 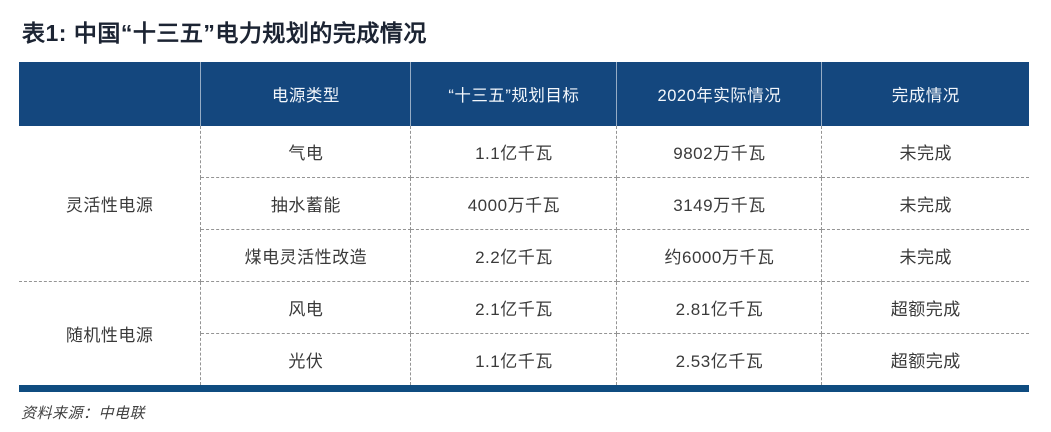 I want to click on col-header-group, so click(x=110, y=94).